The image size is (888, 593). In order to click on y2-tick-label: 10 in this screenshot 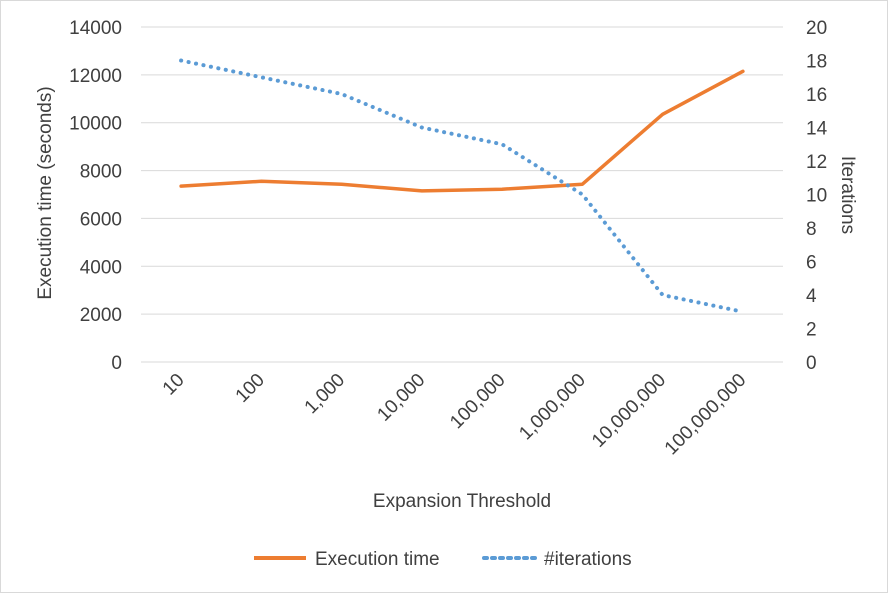, I will do `click(816, 196)`.